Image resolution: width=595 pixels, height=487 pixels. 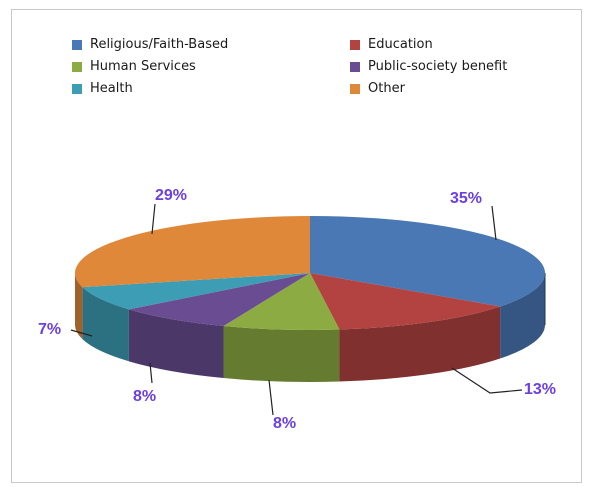 What do you see at coordinates (144, 396) in the screenshot?
I see `data-label-public-society: 8%` at bounding box center [144, 396].